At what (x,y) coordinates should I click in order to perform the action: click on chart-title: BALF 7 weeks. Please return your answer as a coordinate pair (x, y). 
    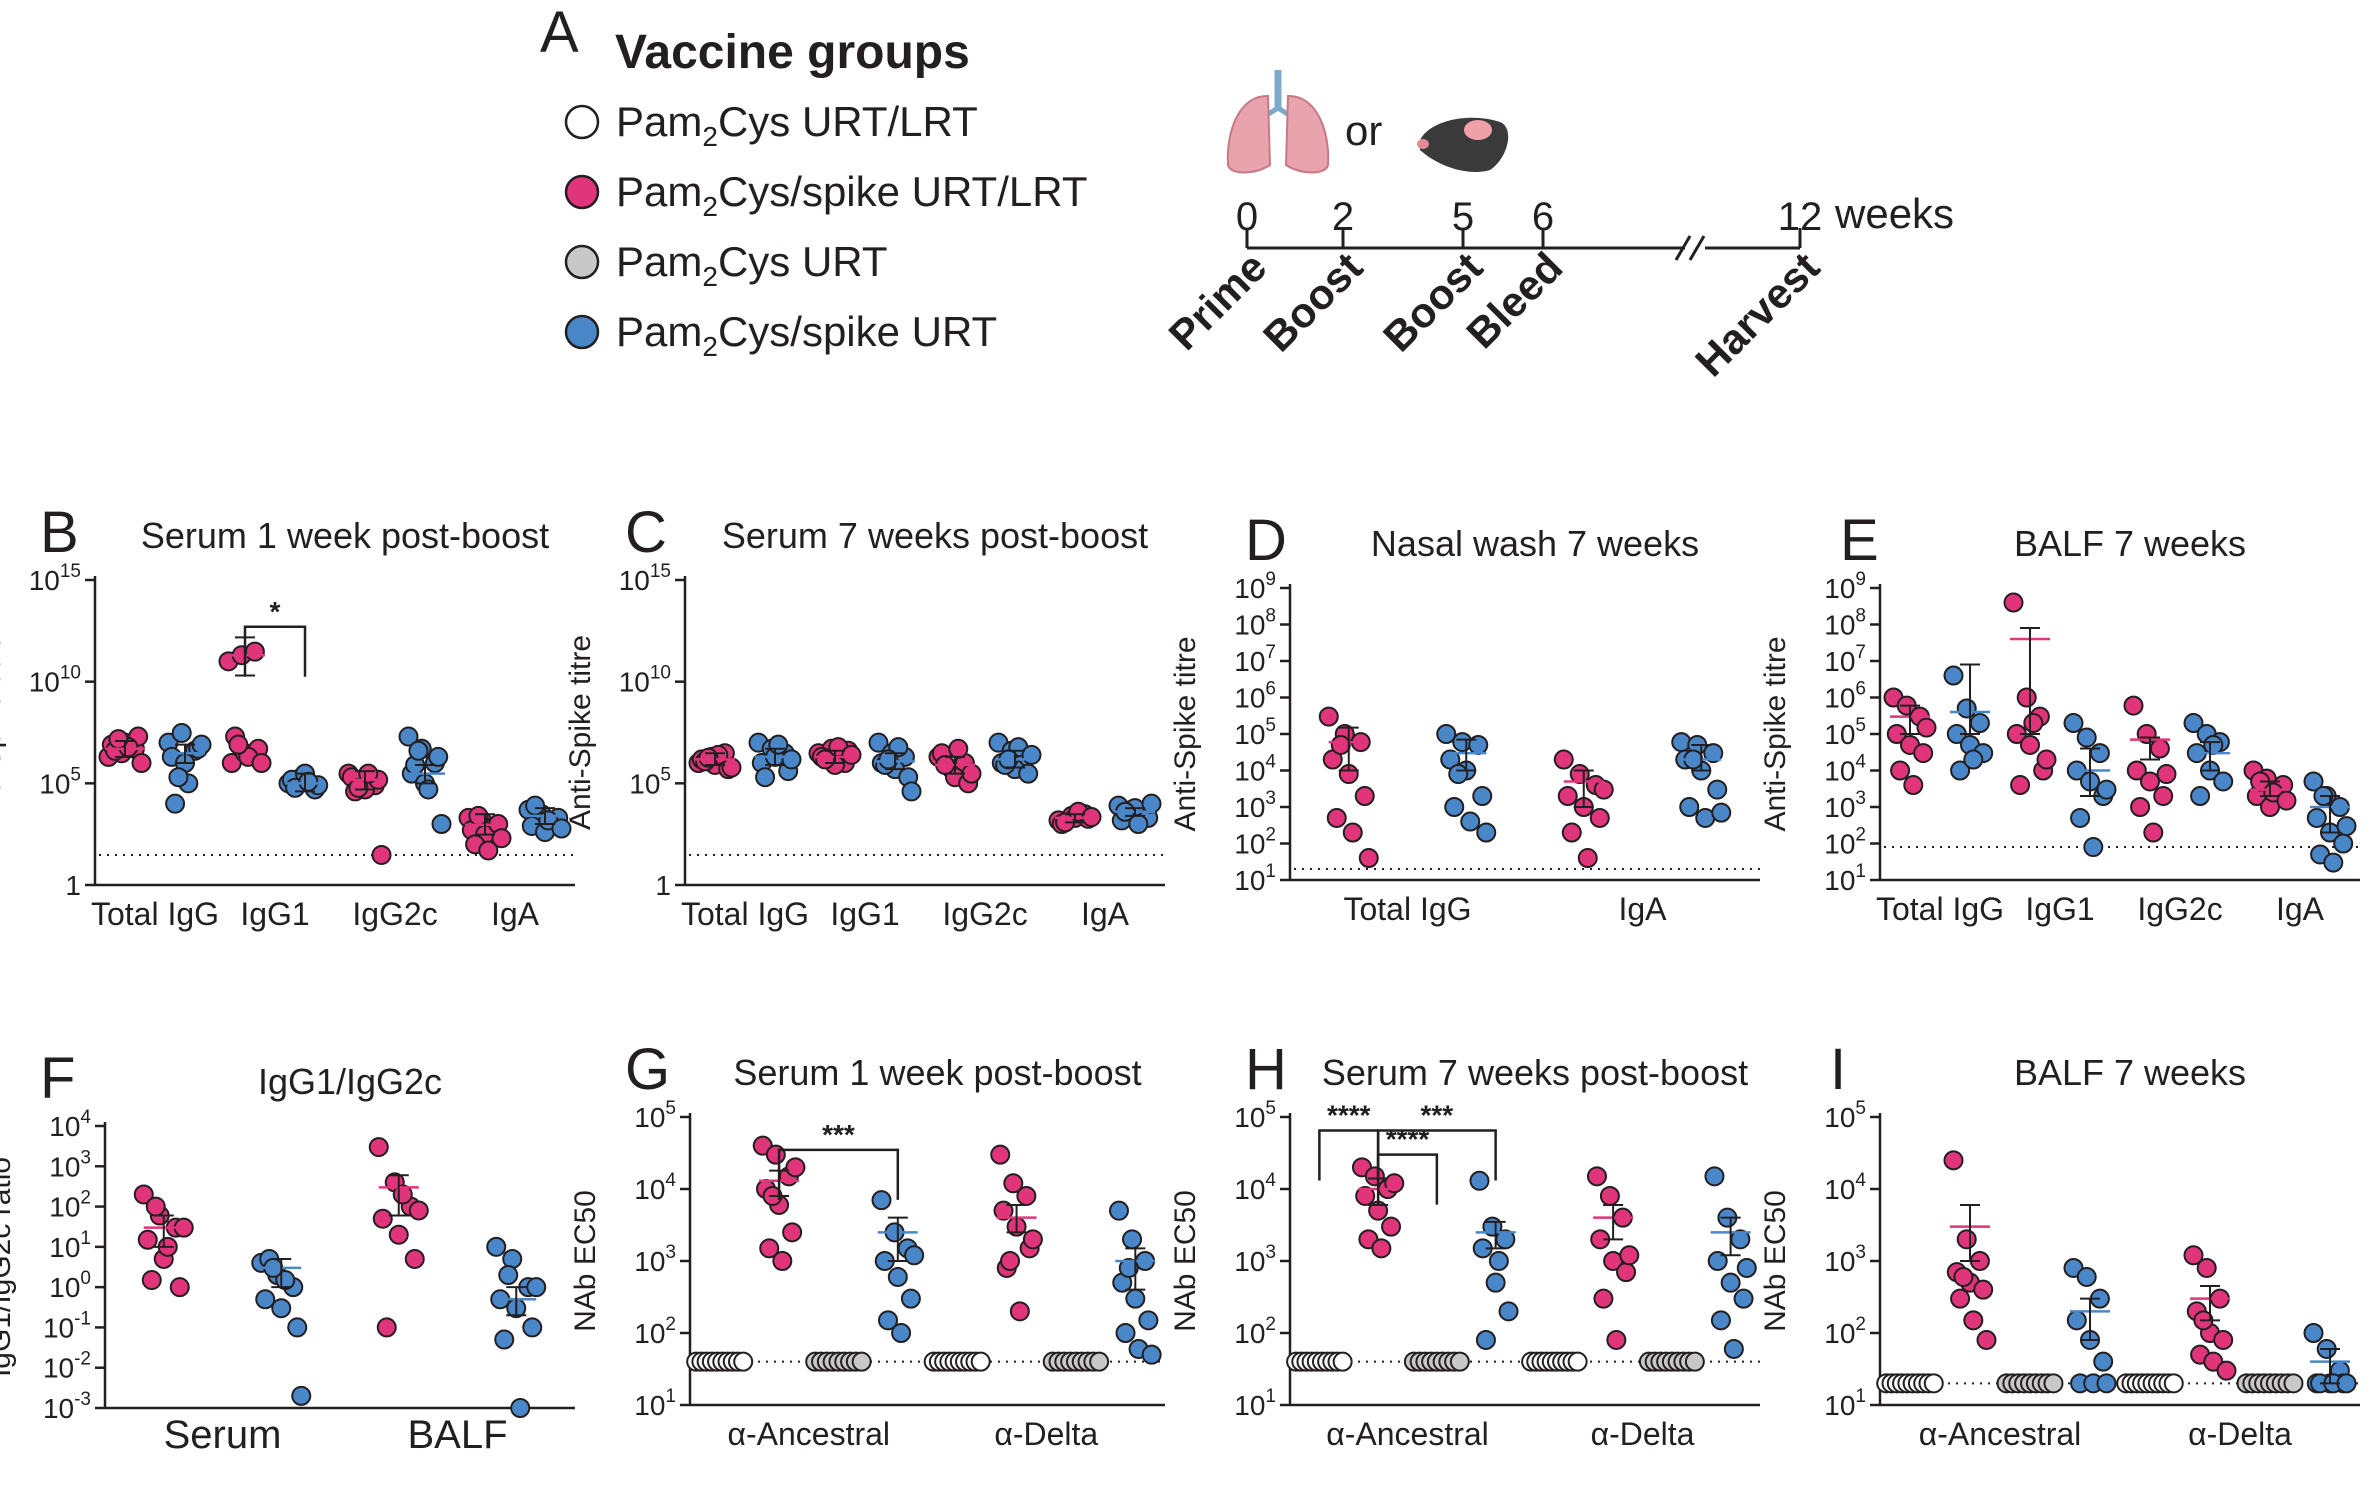
    Looking at the image, I should click on (2130, 543).